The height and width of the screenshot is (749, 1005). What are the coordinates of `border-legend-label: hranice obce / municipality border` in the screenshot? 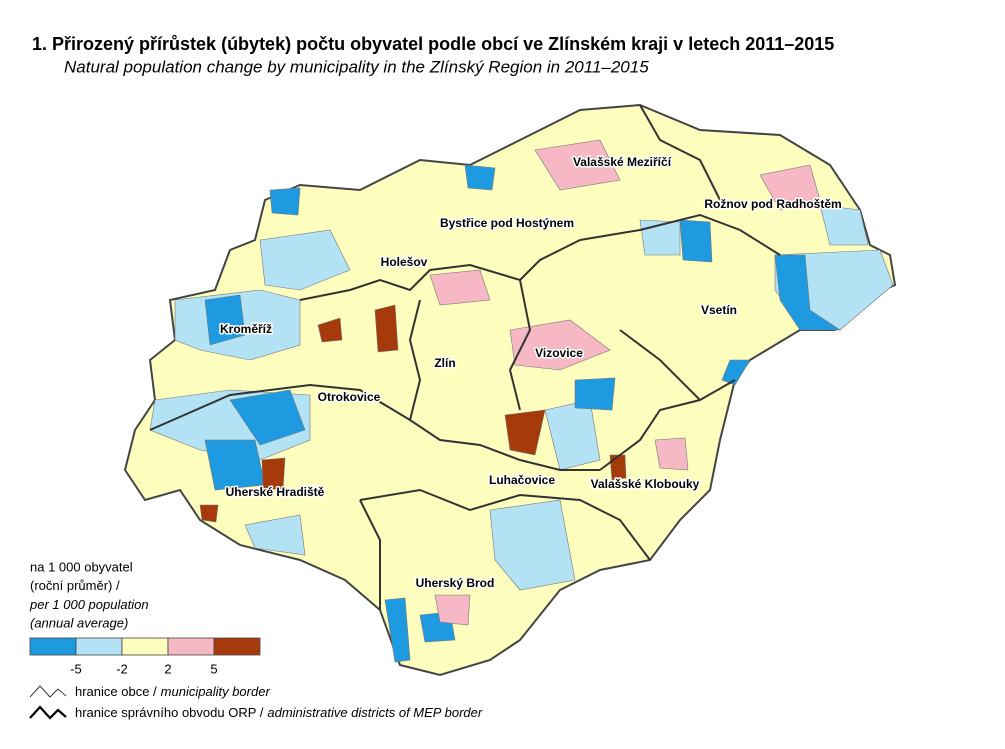 It's located at (172, 691).